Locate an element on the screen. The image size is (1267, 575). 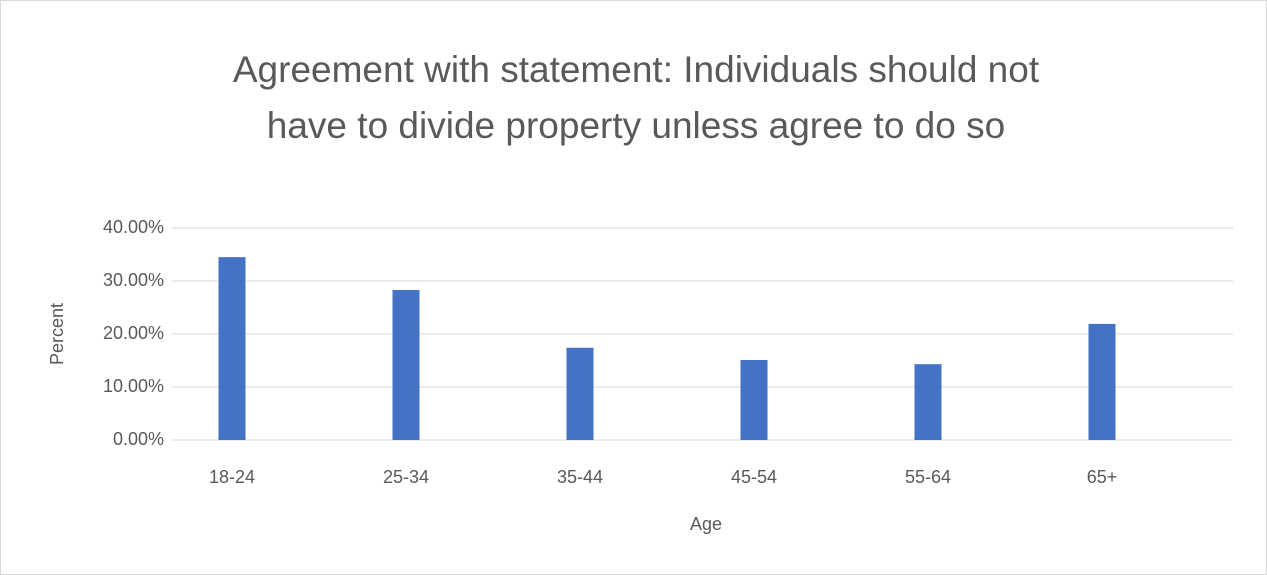
x-tick-label: 18-24 is located at coordinates (232, 477).